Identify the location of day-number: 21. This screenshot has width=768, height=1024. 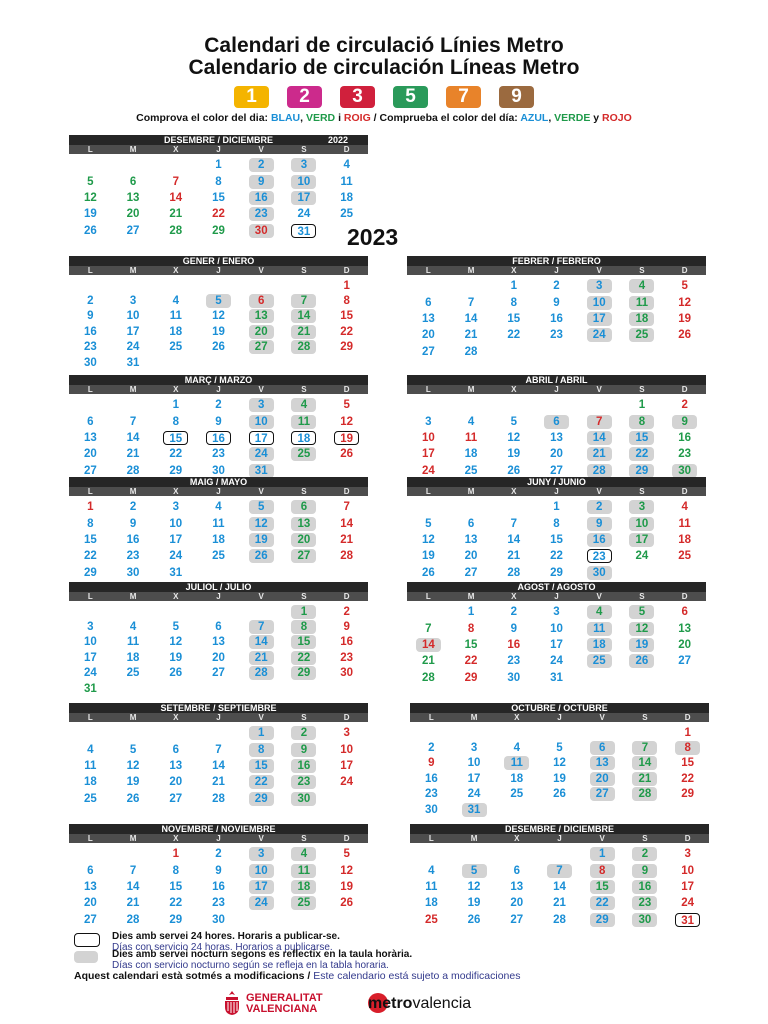
(428, 661).